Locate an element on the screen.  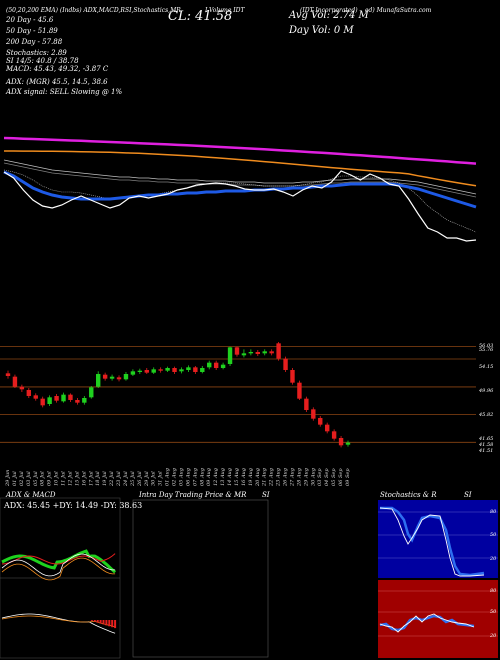
macd-line is located at coordinates (58, 623).